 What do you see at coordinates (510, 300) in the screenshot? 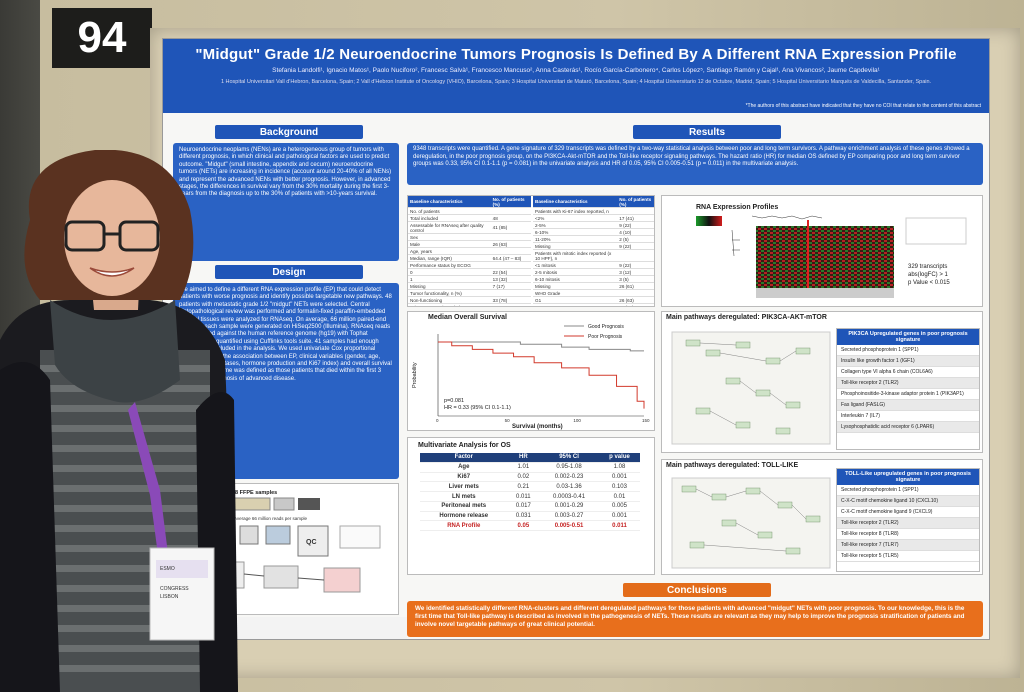
I see `table-cell: 33 (78)` at bounding box center [510, 300].